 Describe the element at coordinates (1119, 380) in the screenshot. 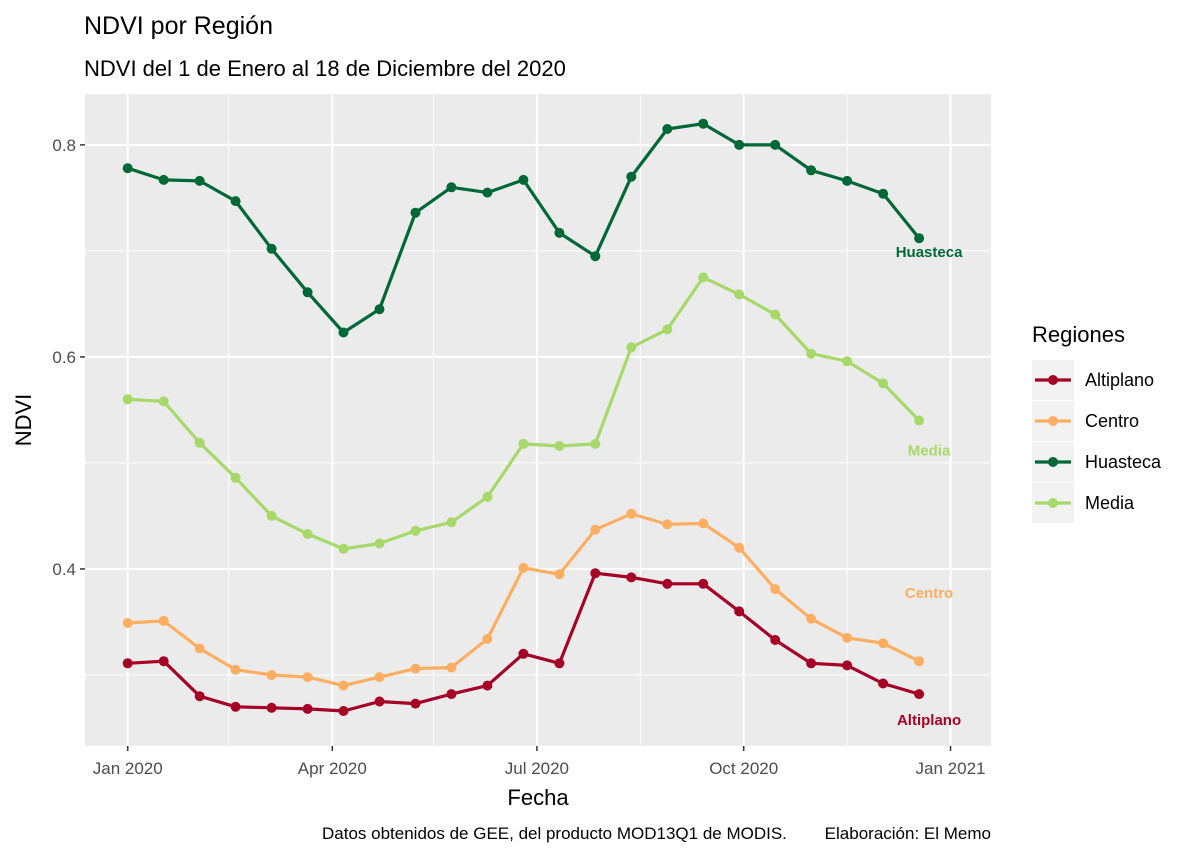

I see `legend-label: Altiplano` at that location.